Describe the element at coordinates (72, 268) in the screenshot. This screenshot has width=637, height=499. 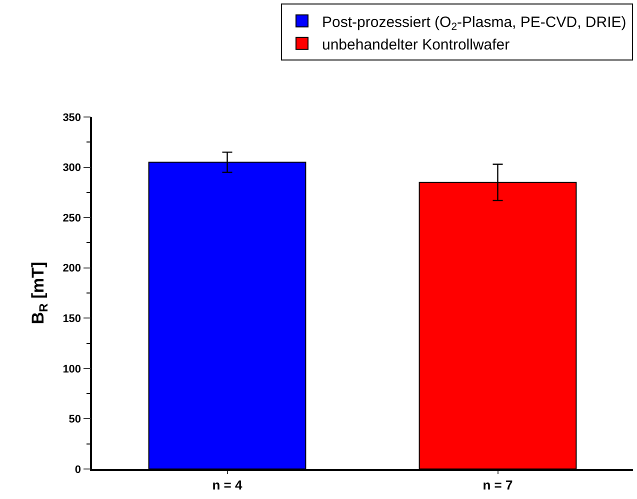
I see `y-tick-label: 200` at that location.